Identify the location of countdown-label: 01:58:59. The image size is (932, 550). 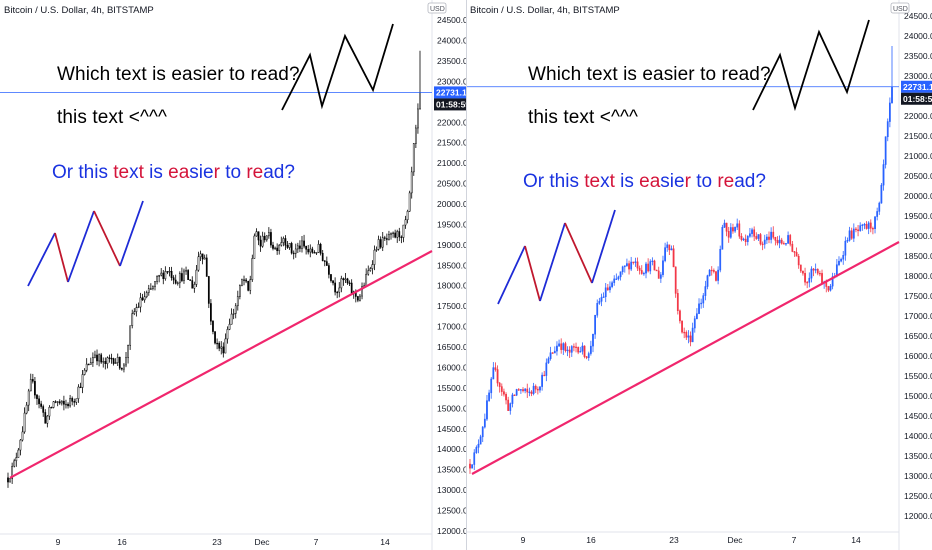
(451, 104).